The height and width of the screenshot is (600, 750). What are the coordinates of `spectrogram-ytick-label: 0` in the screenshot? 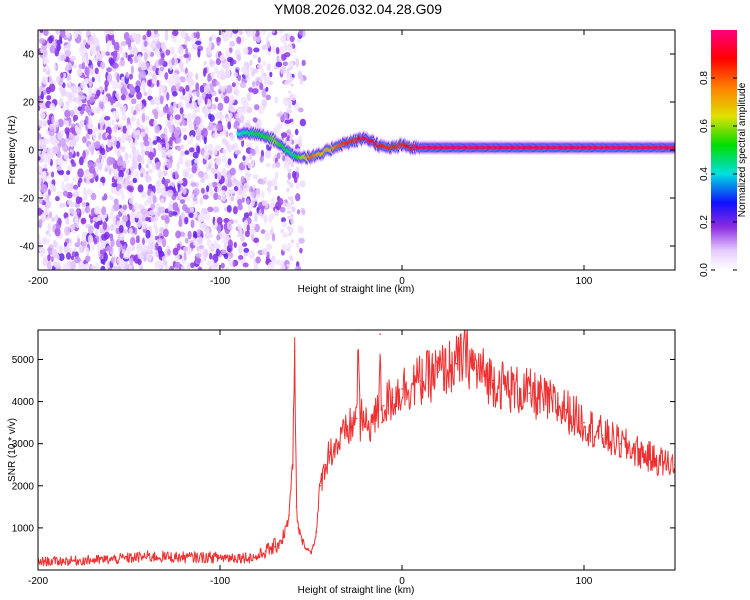 It's located at (31, 151).